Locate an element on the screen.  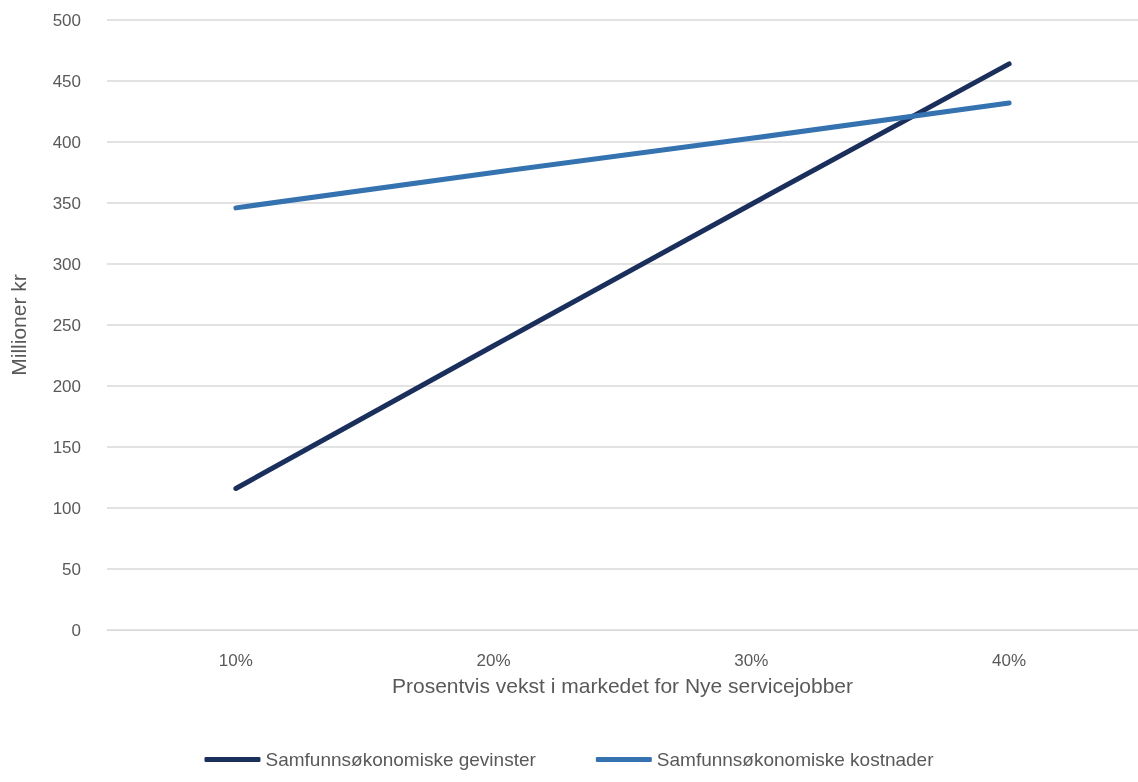
y-tick-label: 350 is located at coordinates (66, 203).